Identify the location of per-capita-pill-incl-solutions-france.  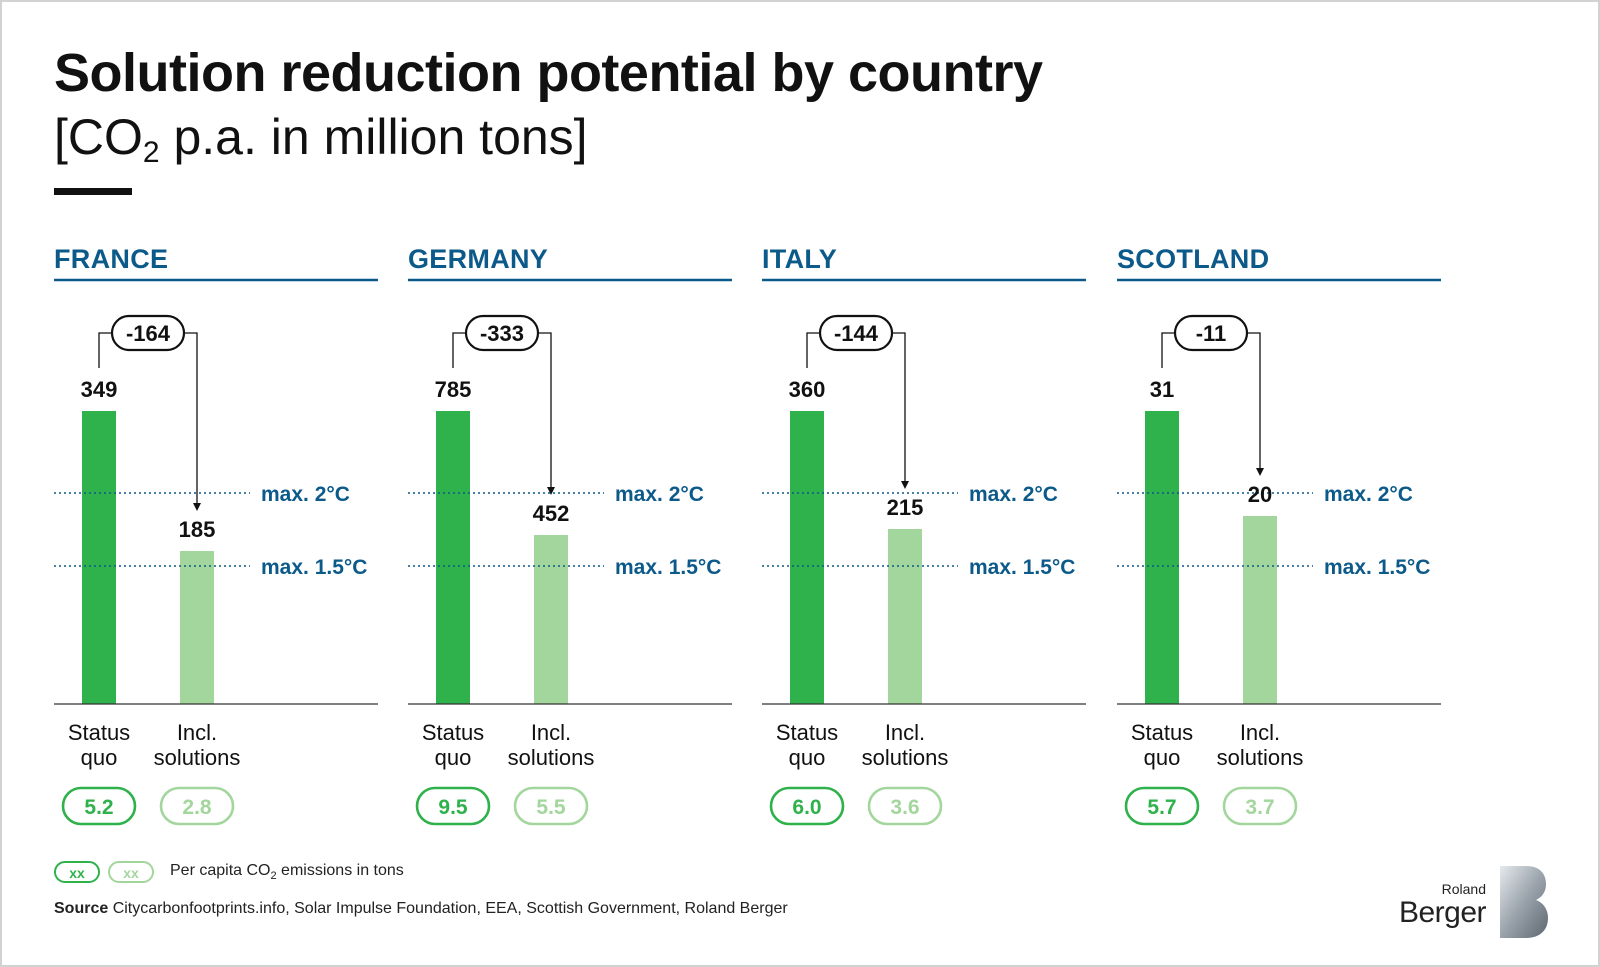
(197, 806).